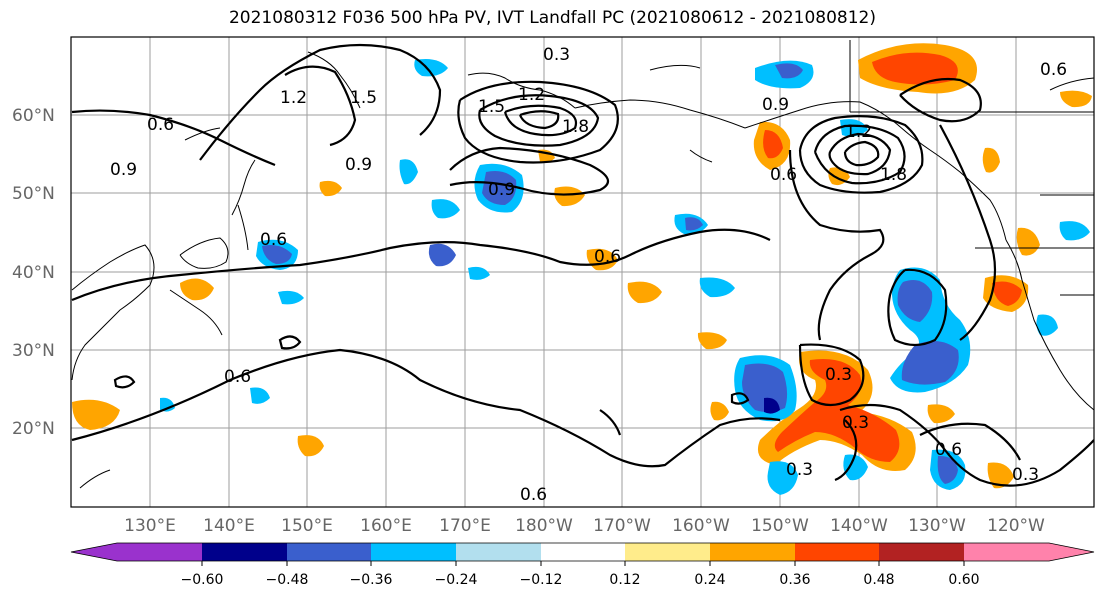 The image size is (1105, 601). I want to click on lon-label: 150°E, so click(307, 526).